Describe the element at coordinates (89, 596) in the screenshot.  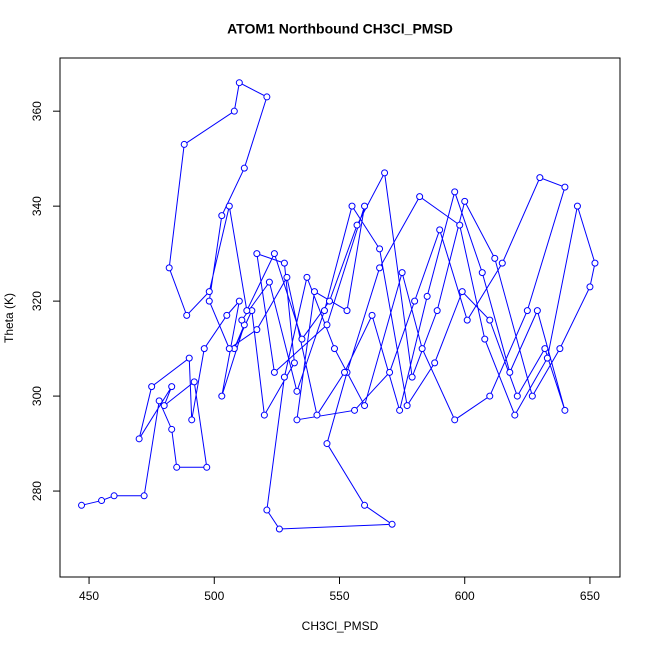
I see `x-tick-label: 450` at that location.